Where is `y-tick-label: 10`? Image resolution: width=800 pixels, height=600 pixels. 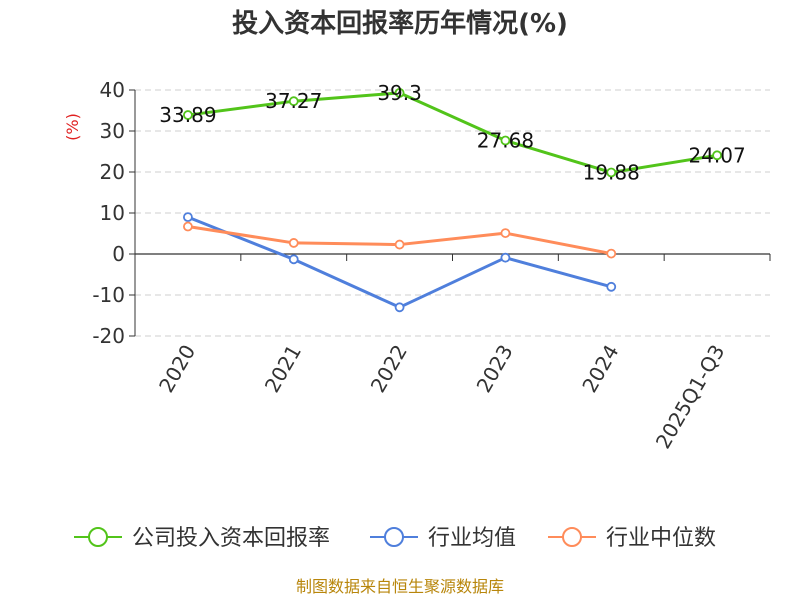
y-tick-label: 10 is located at coordinates (112, 213).